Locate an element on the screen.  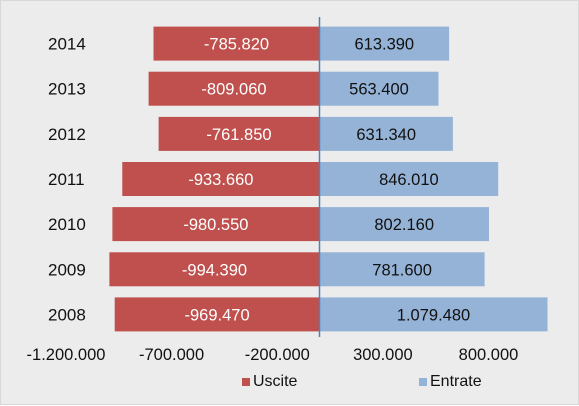
bar-entrate-2014 is located at coordinates (384, 43).